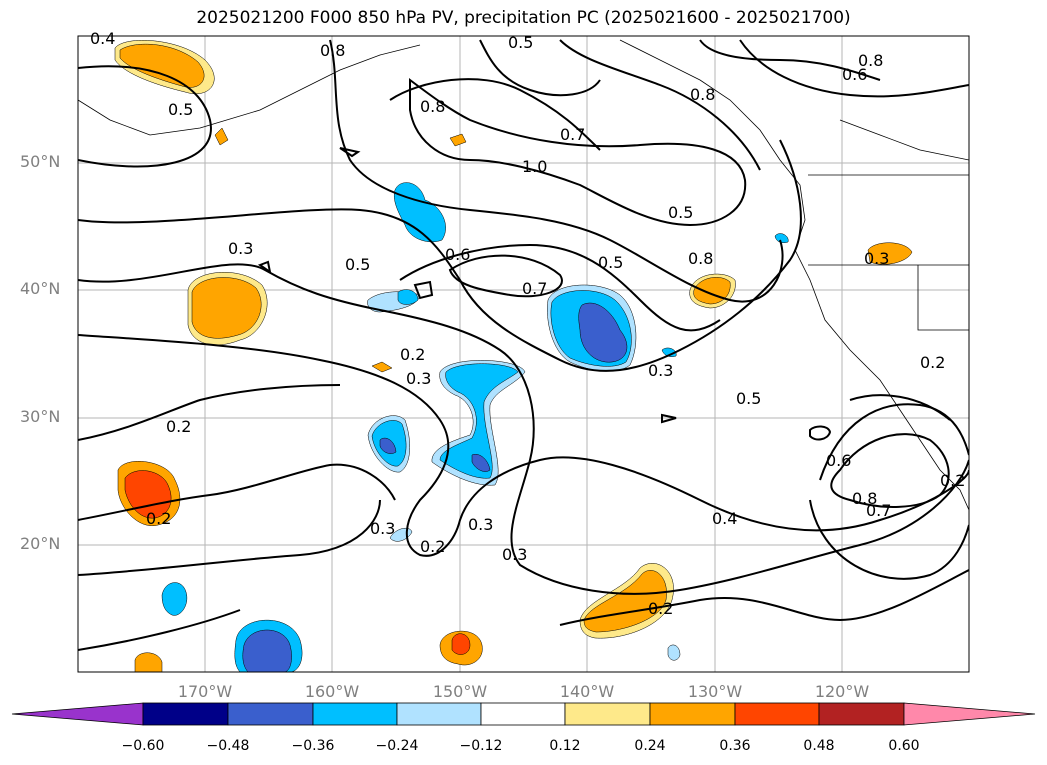 Image resolution: width=1047 pixels, height=765 pixels. Describe the element at coordinates (481, 746) in the screenshot. I see `colorbar-tick-label: −0.12` at that location.